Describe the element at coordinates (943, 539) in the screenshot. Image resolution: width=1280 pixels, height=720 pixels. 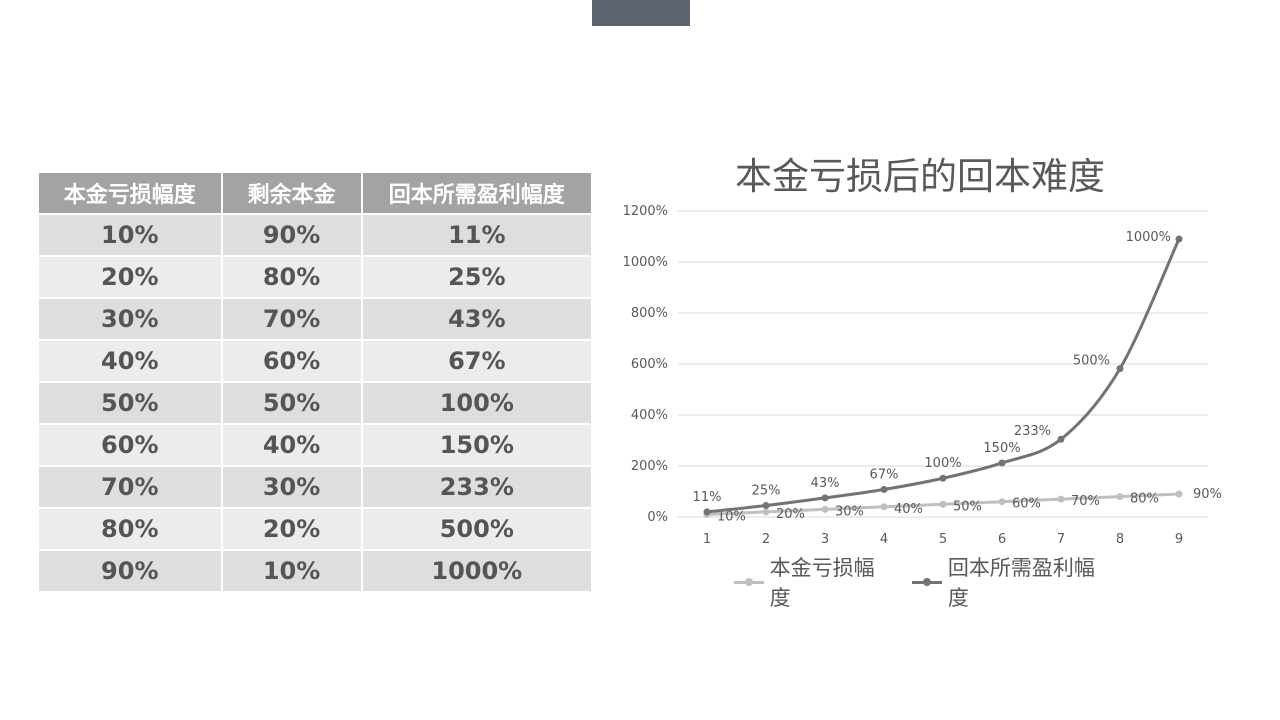
I see `x-tick-label: 5` at that location.